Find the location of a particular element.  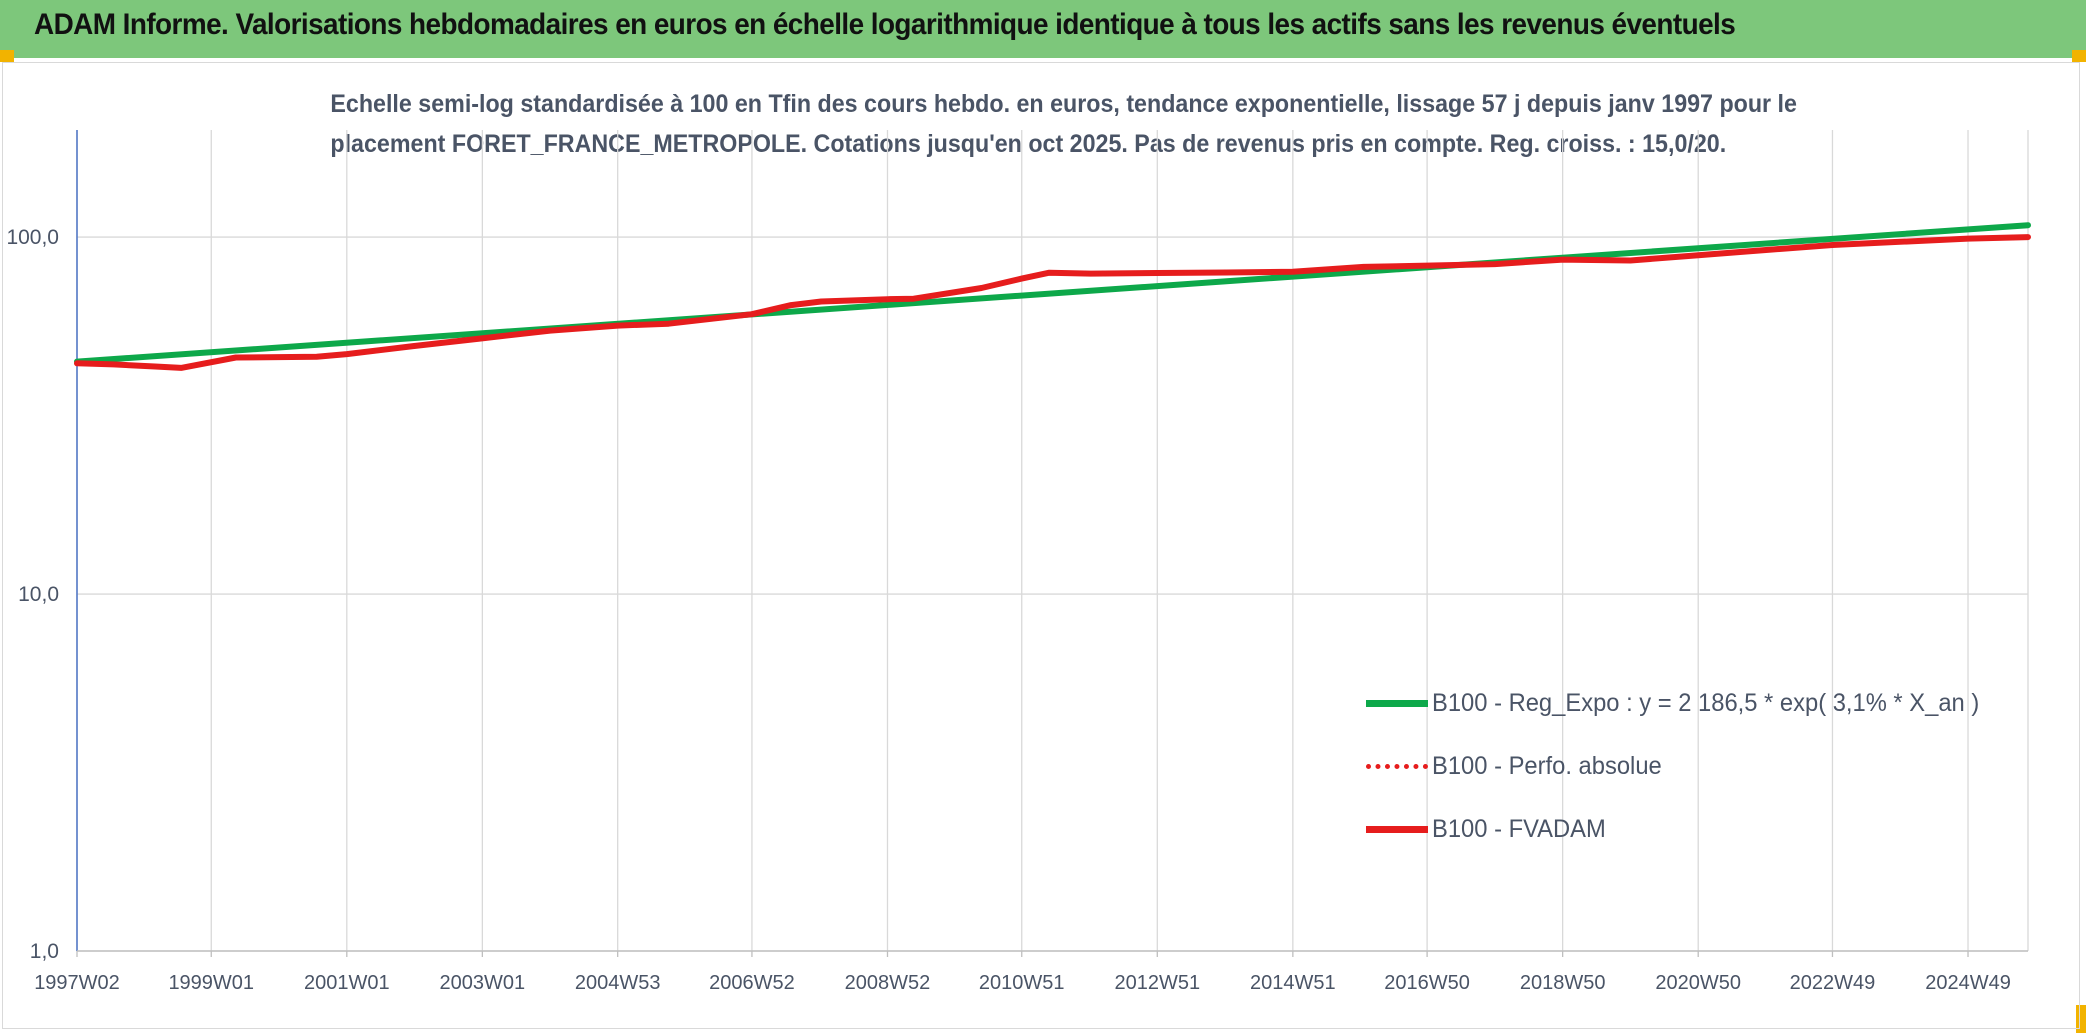

x-tick-label: 2020W50 is located at coordinates (1698, 983).